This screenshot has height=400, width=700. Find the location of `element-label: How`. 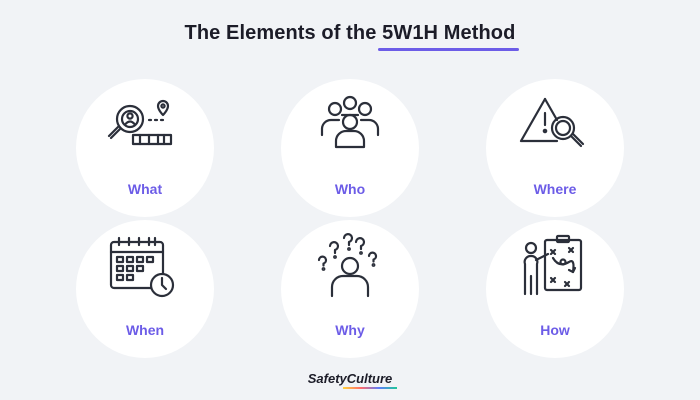

element-label: How is located at coordinates (555, 330).